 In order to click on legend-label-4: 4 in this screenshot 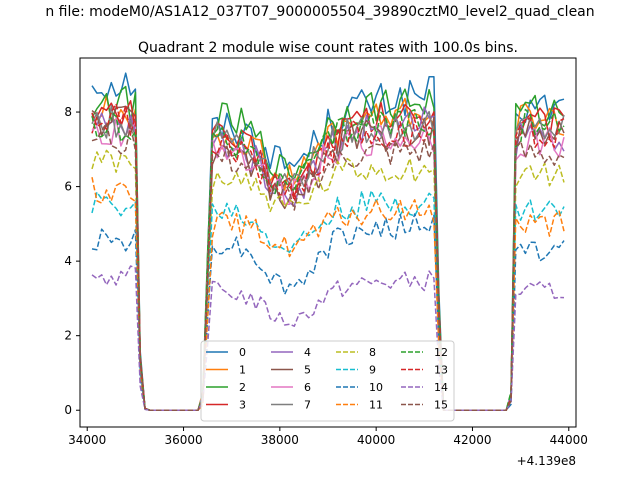, I will do `click(307, 352)`.